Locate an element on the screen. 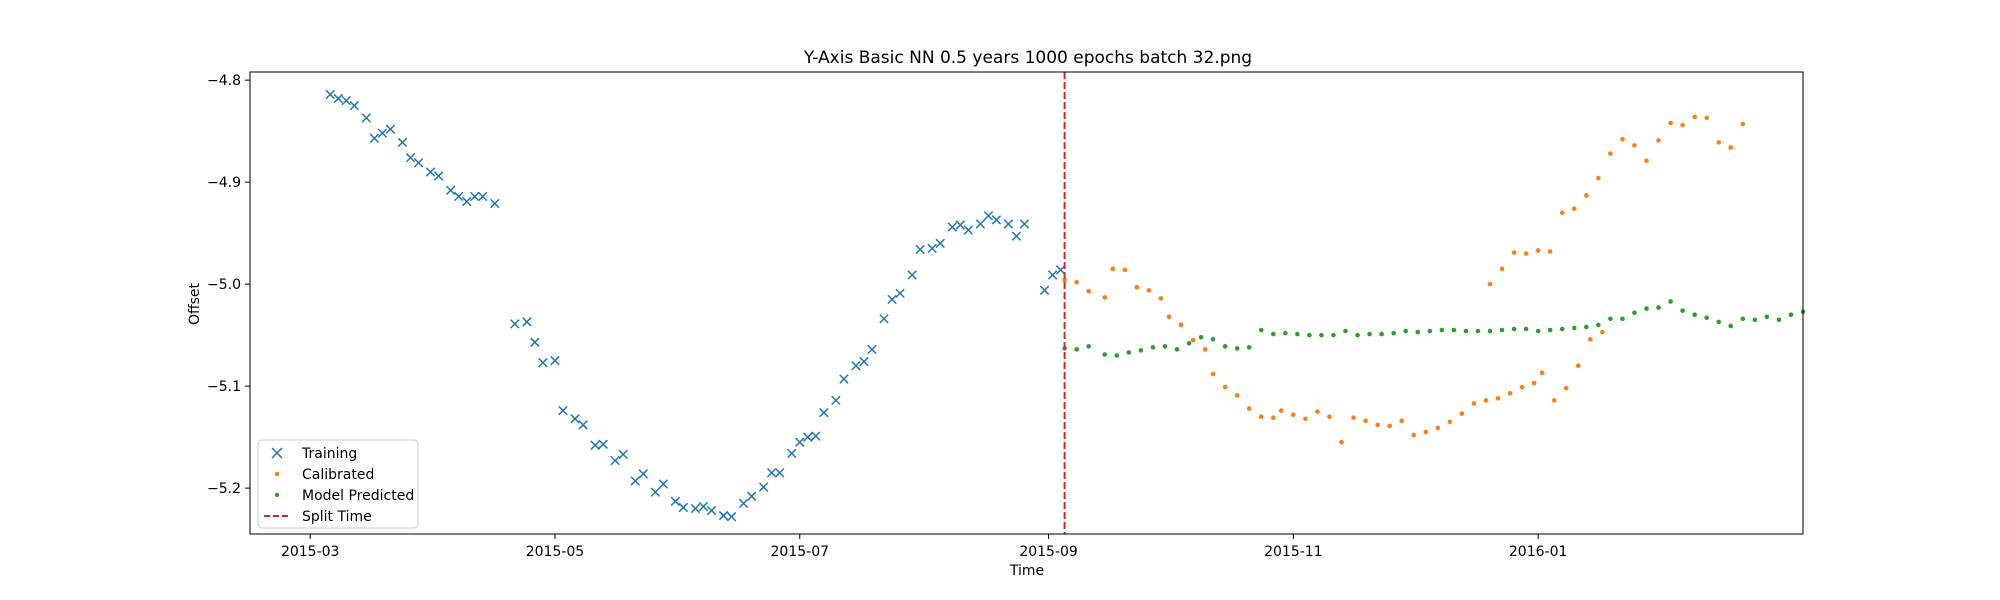 The height and width of the screenshot is (600, 2000). legend-label-training: Training is located at coordinates (329, 454).